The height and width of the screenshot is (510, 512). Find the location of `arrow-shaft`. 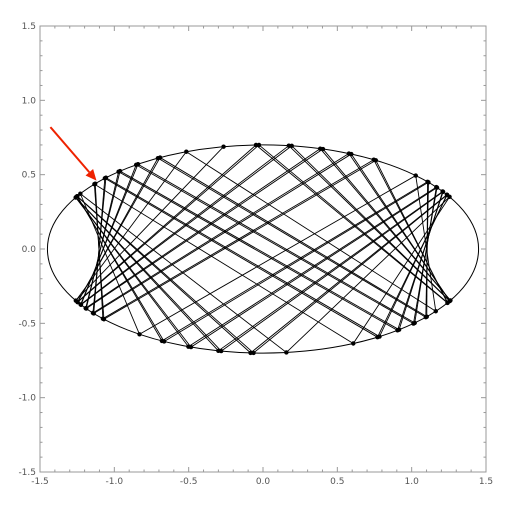

arrow-shaft is located at coordinates (70, 149).